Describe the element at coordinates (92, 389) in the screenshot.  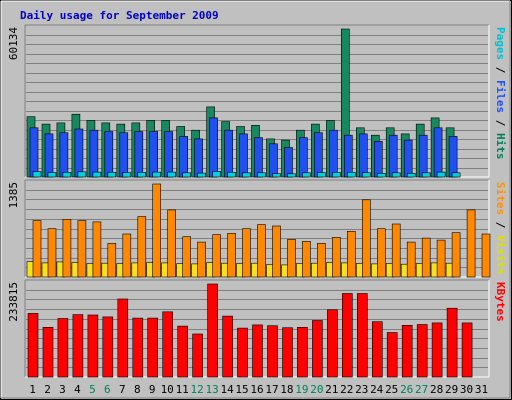
I see `x-tick-label: 5` at that location.